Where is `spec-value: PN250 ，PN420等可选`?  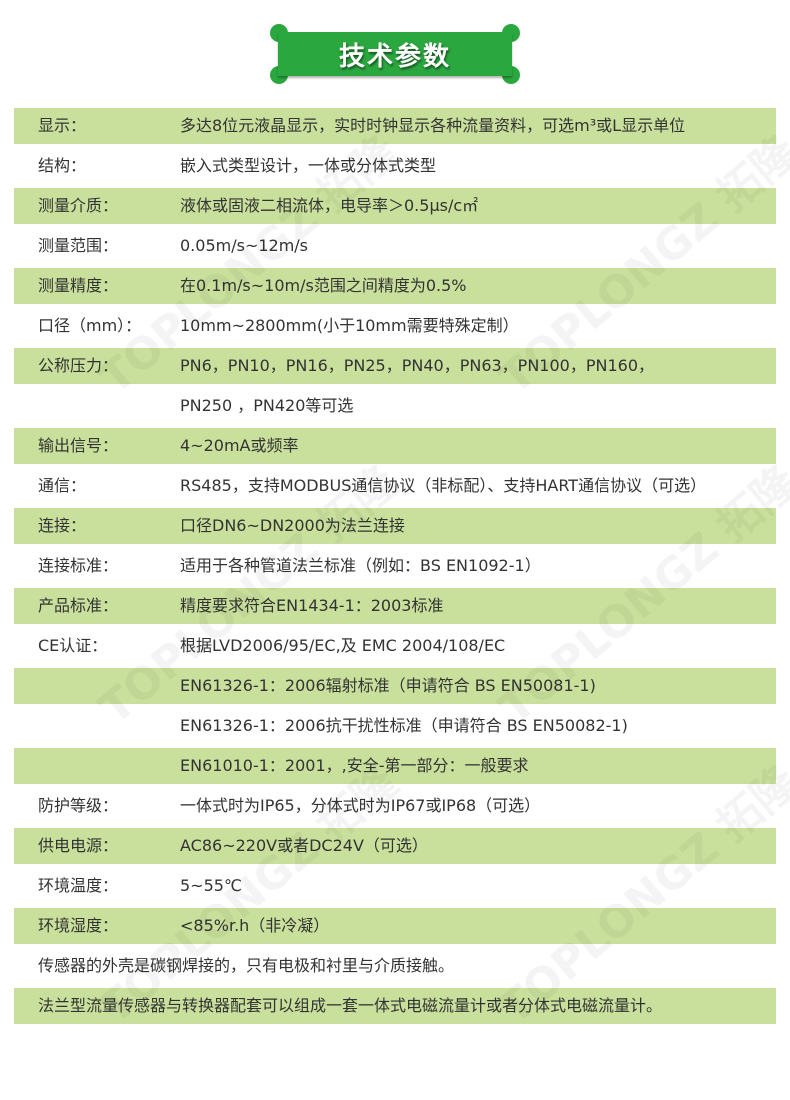
spec-value: PN250 ，PN420等可选 is located at coordinates (267, 405).